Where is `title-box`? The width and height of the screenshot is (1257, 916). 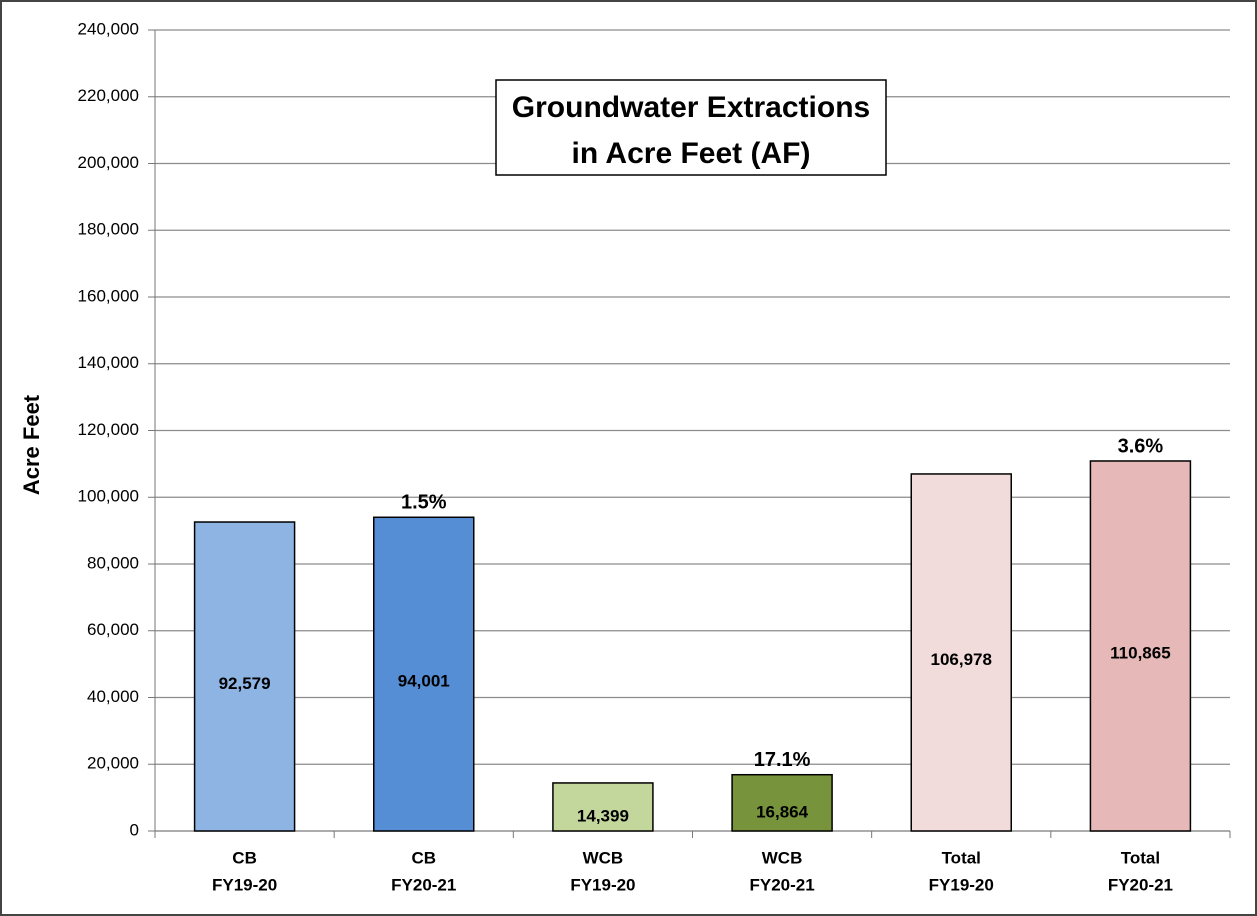 title-box is located at coordinates (691, 127).